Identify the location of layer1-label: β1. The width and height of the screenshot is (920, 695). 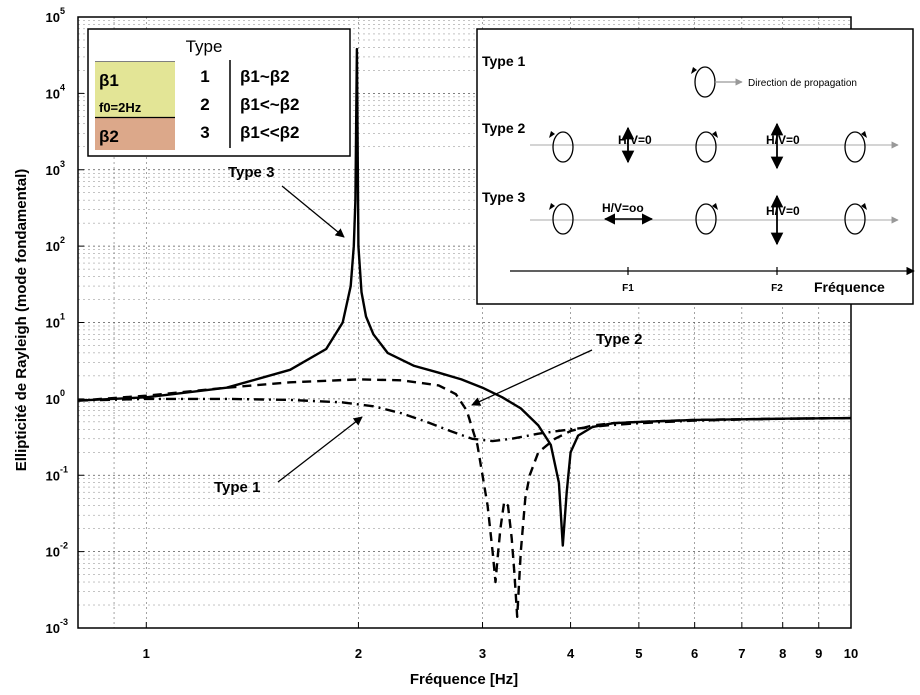
(109, 80).